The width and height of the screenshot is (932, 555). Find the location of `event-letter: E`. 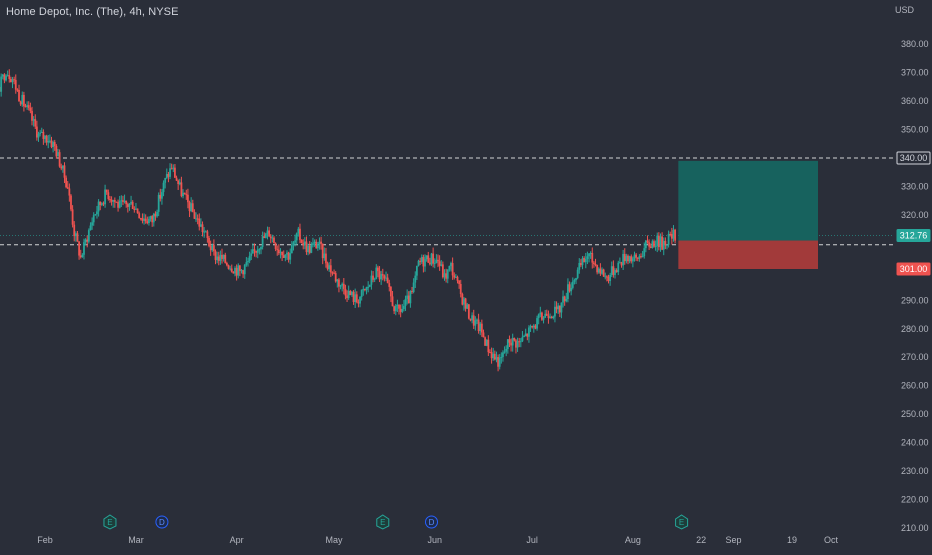

event-letter: E is located at coordinates (382, 522).